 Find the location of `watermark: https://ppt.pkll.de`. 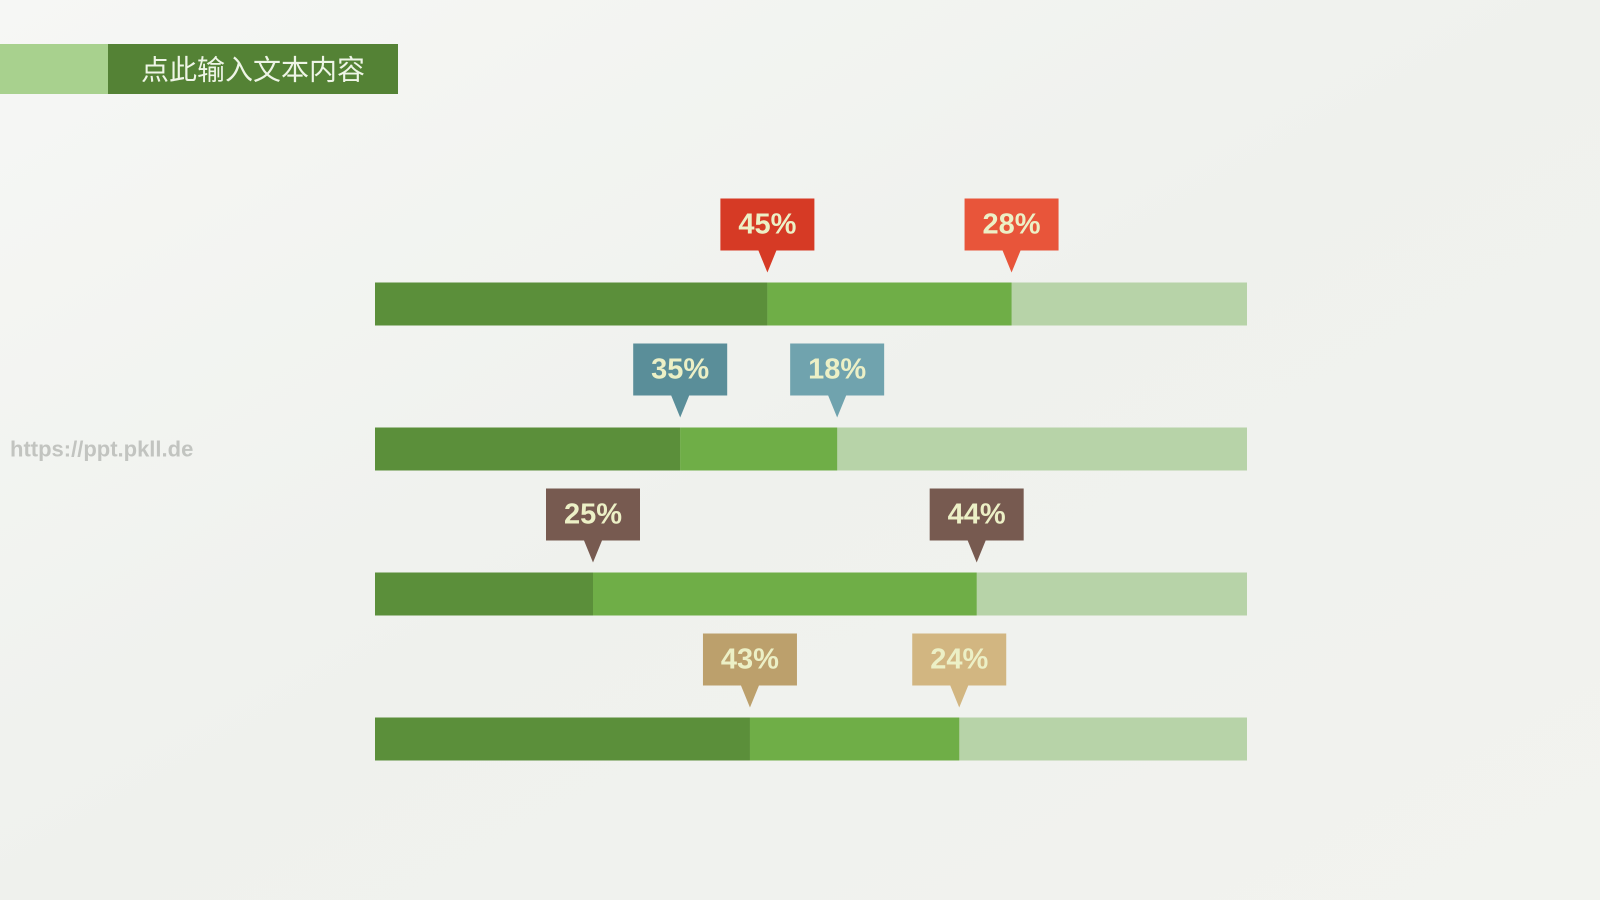

watermark: https://ppt.pkll.de is located at coordinates (101, 449).